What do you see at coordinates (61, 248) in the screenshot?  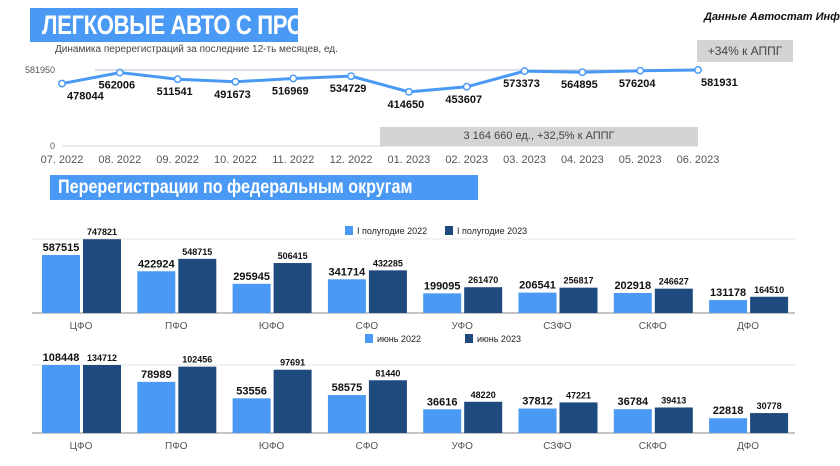 I see `data-label: 587515` at bounding box center [61, 248].